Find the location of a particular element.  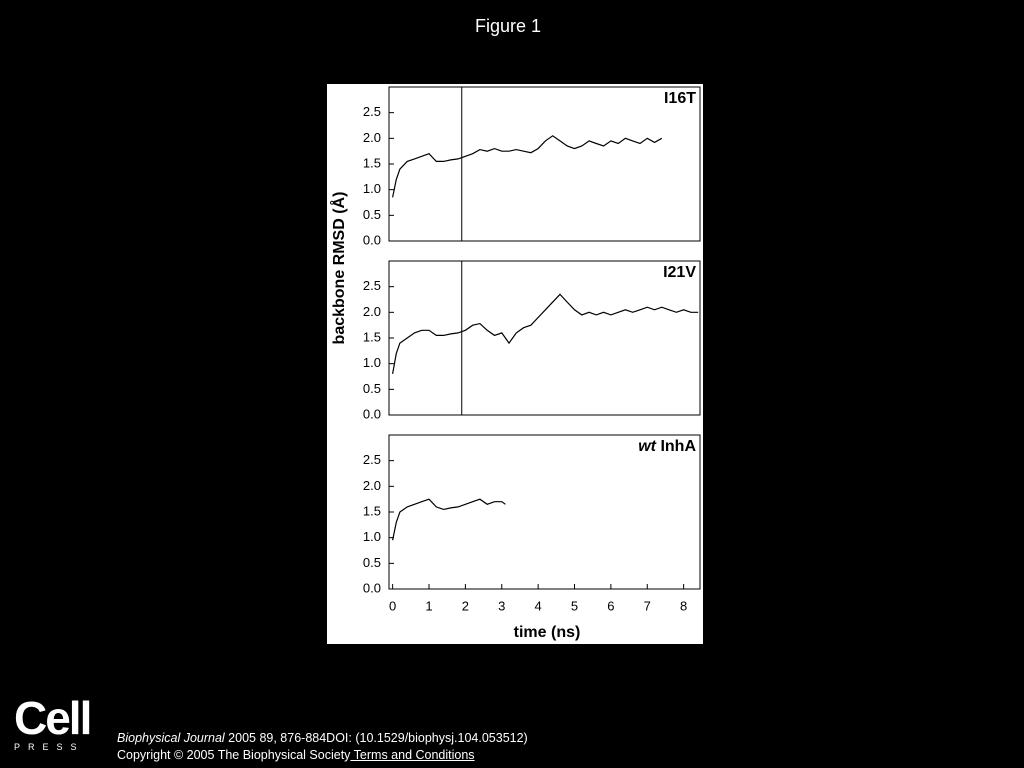

logo-sub: PRESS is located at coordinates (49, 747).